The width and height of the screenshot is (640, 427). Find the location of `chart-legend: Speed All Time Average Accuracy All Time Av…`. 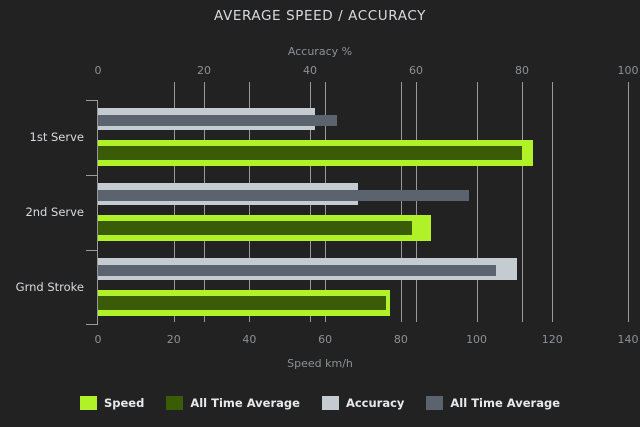

chart-legend: Speed All Time Average Accuracy All Time Av… is located at coordinates (320, 403).